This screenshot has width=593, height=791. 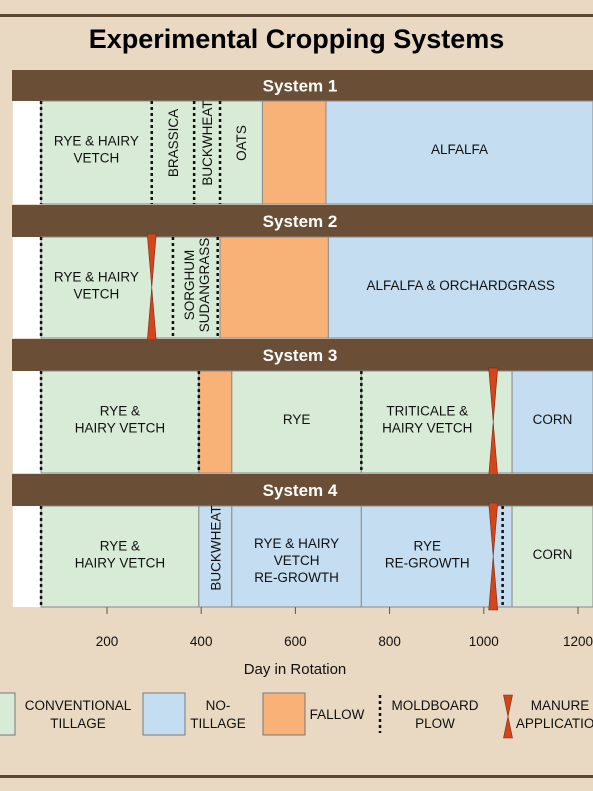 I want to click on legend-item-4: MOLDBOARD PLOW, so click(x=428, y=714).